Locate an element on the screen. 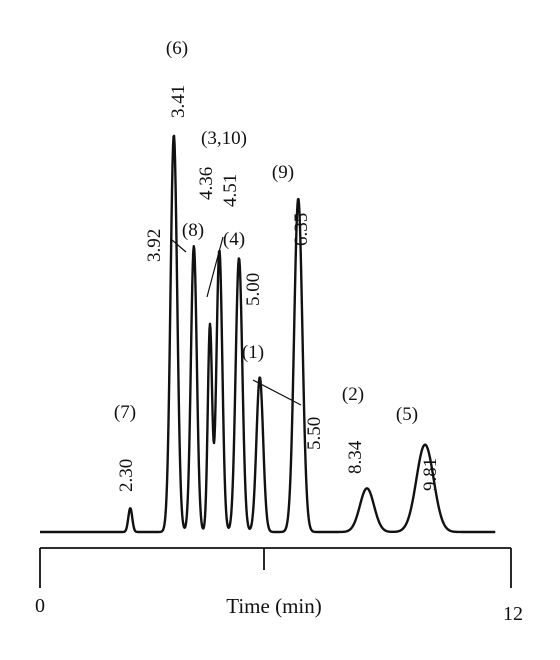 The width and height of the screenshot is (560, 660). x-axis-title: Time (min) is located at coordinates (273, 606).